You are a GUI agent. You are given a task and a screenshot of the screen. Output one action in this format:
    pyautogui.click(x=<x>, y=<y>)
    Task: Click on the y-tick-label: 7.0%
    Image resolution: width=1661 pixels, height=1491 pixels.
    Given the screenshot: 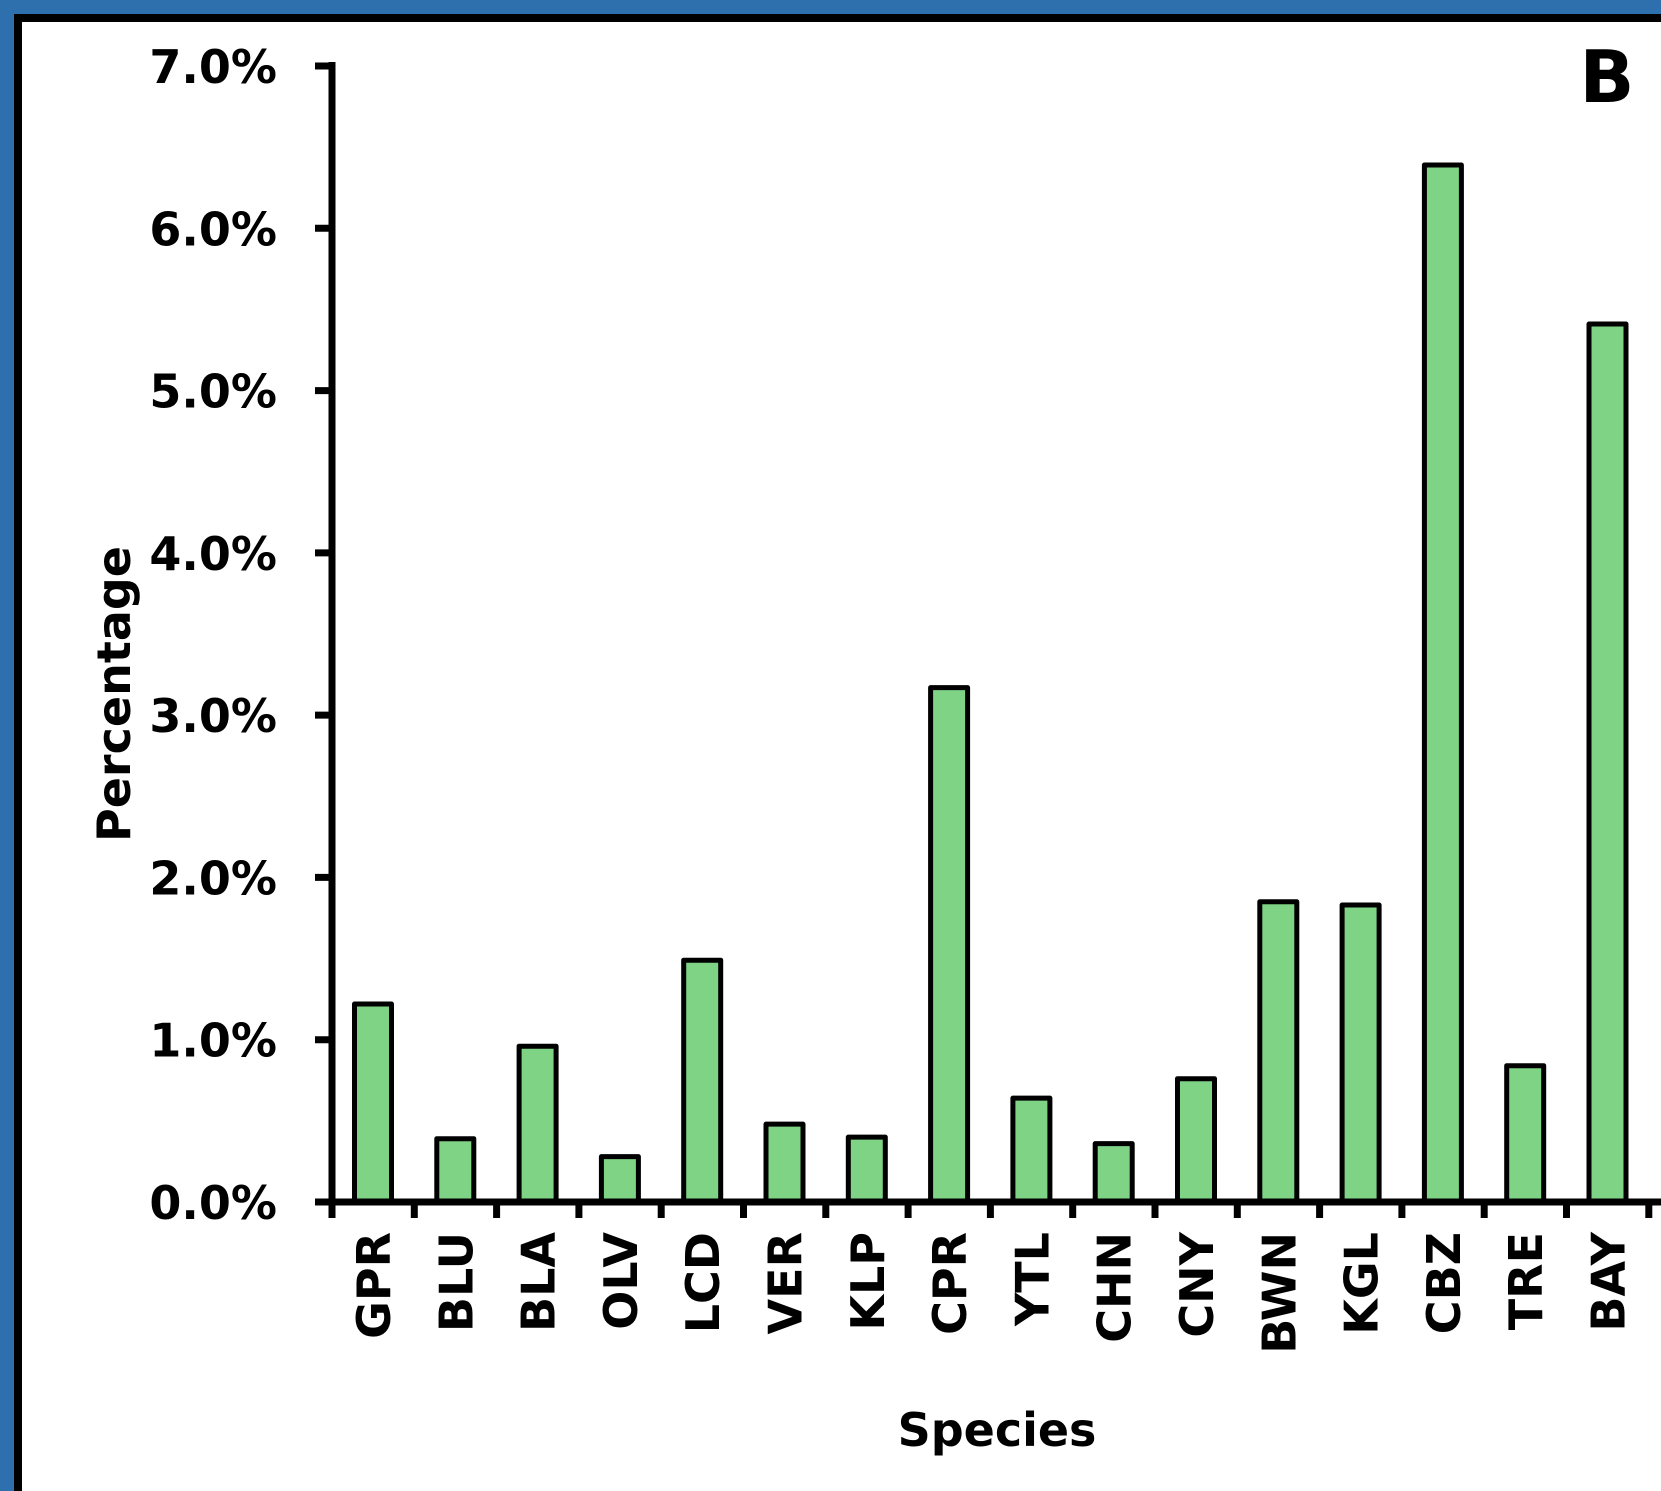 What is the action you would take?
    pyautogui.click(x=213, y=67)
    